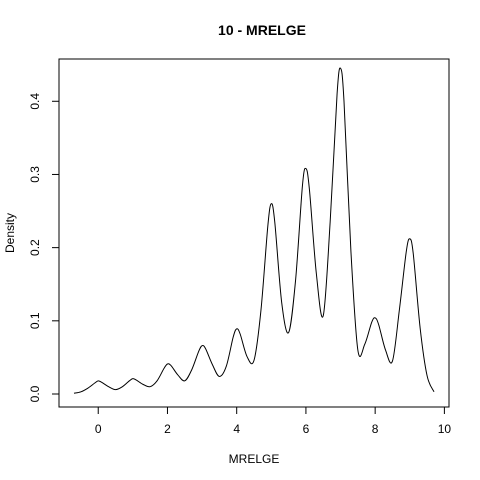 This screenshot has height=480, width=480. I want to click on y-tick-label: 0.2, so click(35, 247).